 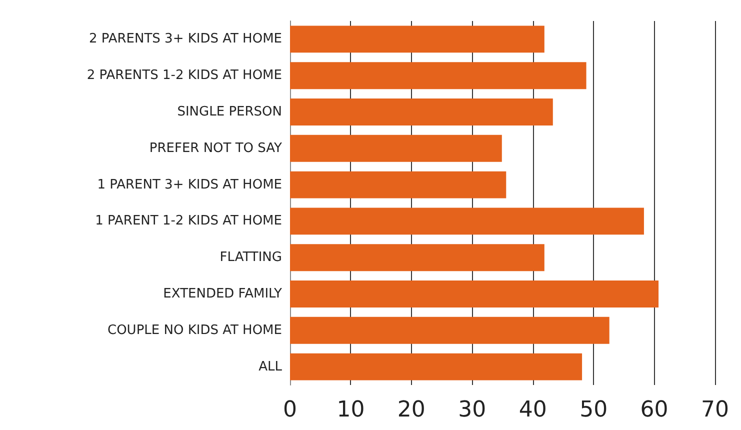 What do you see at coordinates (251, 258) in the screenshot?
I see `y-tick-label: FLATTING` at bounding box center [251, 258].